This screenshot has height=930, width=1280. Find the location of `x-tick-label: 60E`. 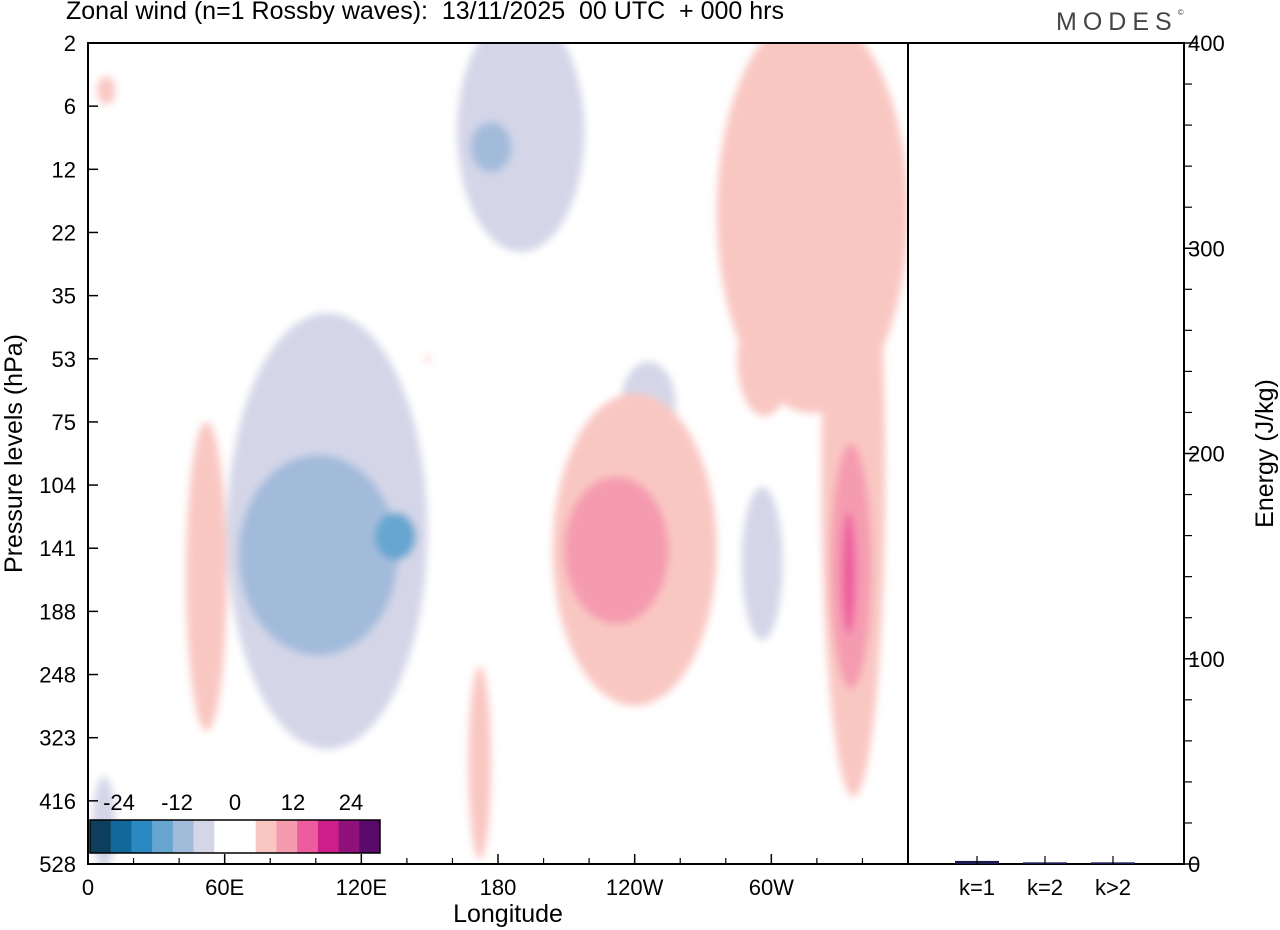

x-tick-label: 60E is located at coordinates (224, 887).